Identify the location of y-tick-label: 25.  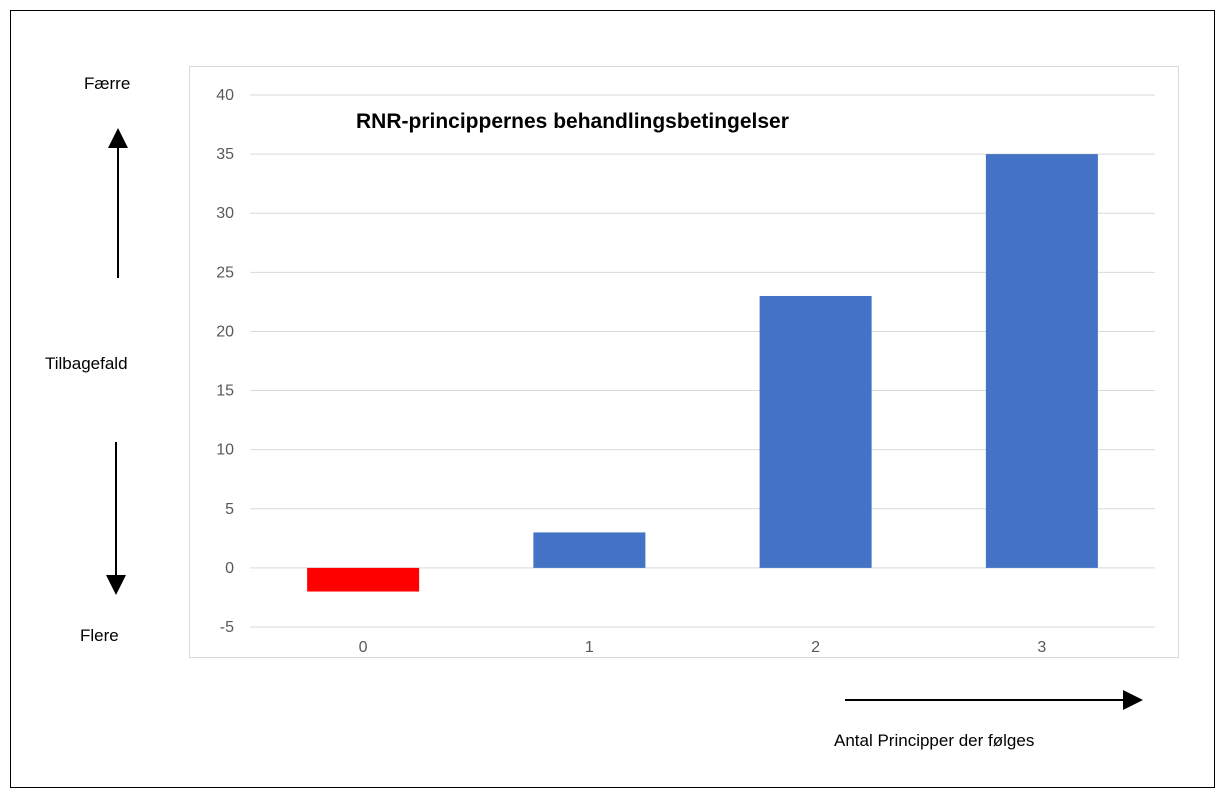
(225, 272).